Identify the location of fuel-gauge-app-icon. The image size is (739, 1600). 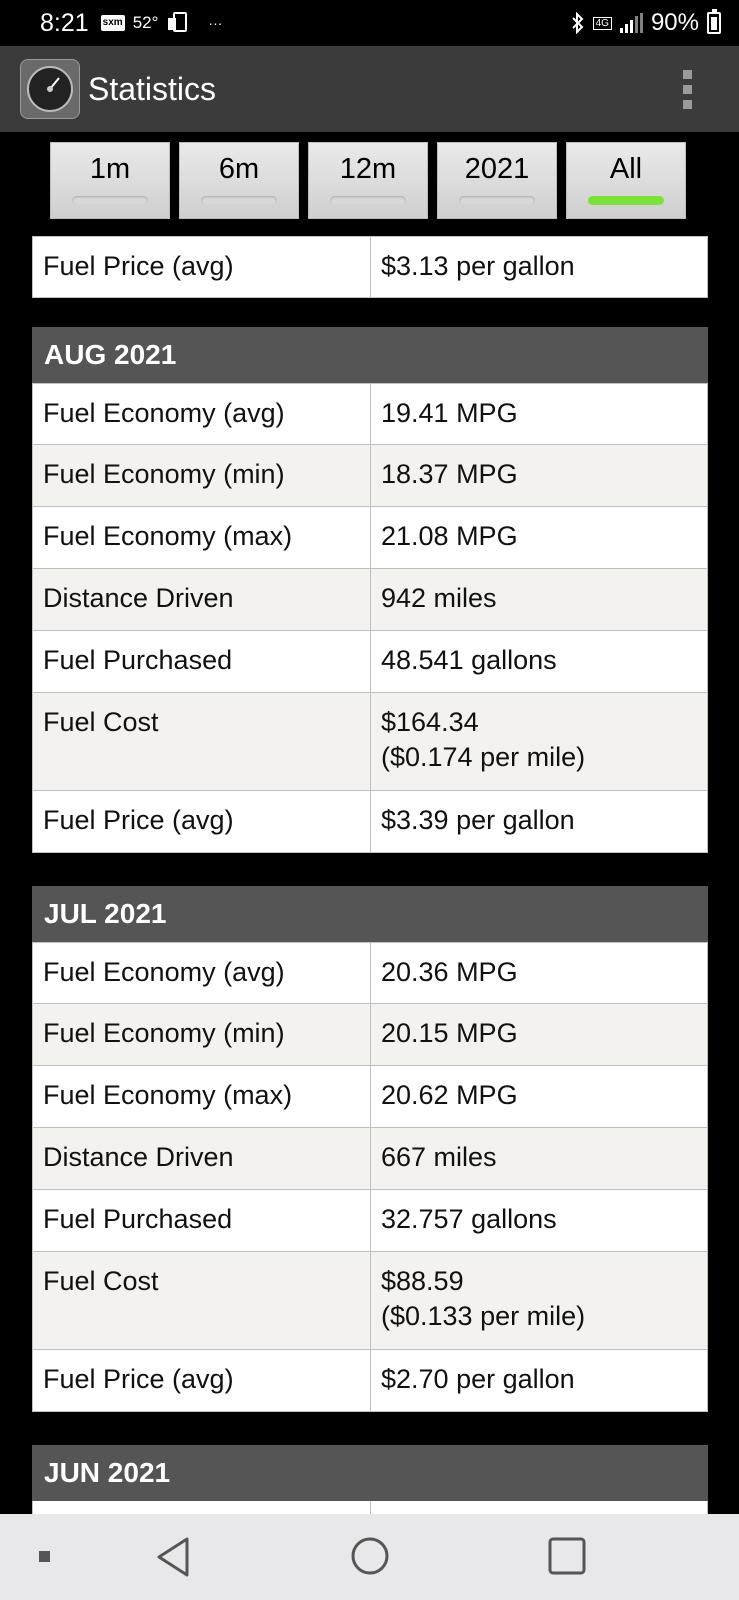
(50, 89).